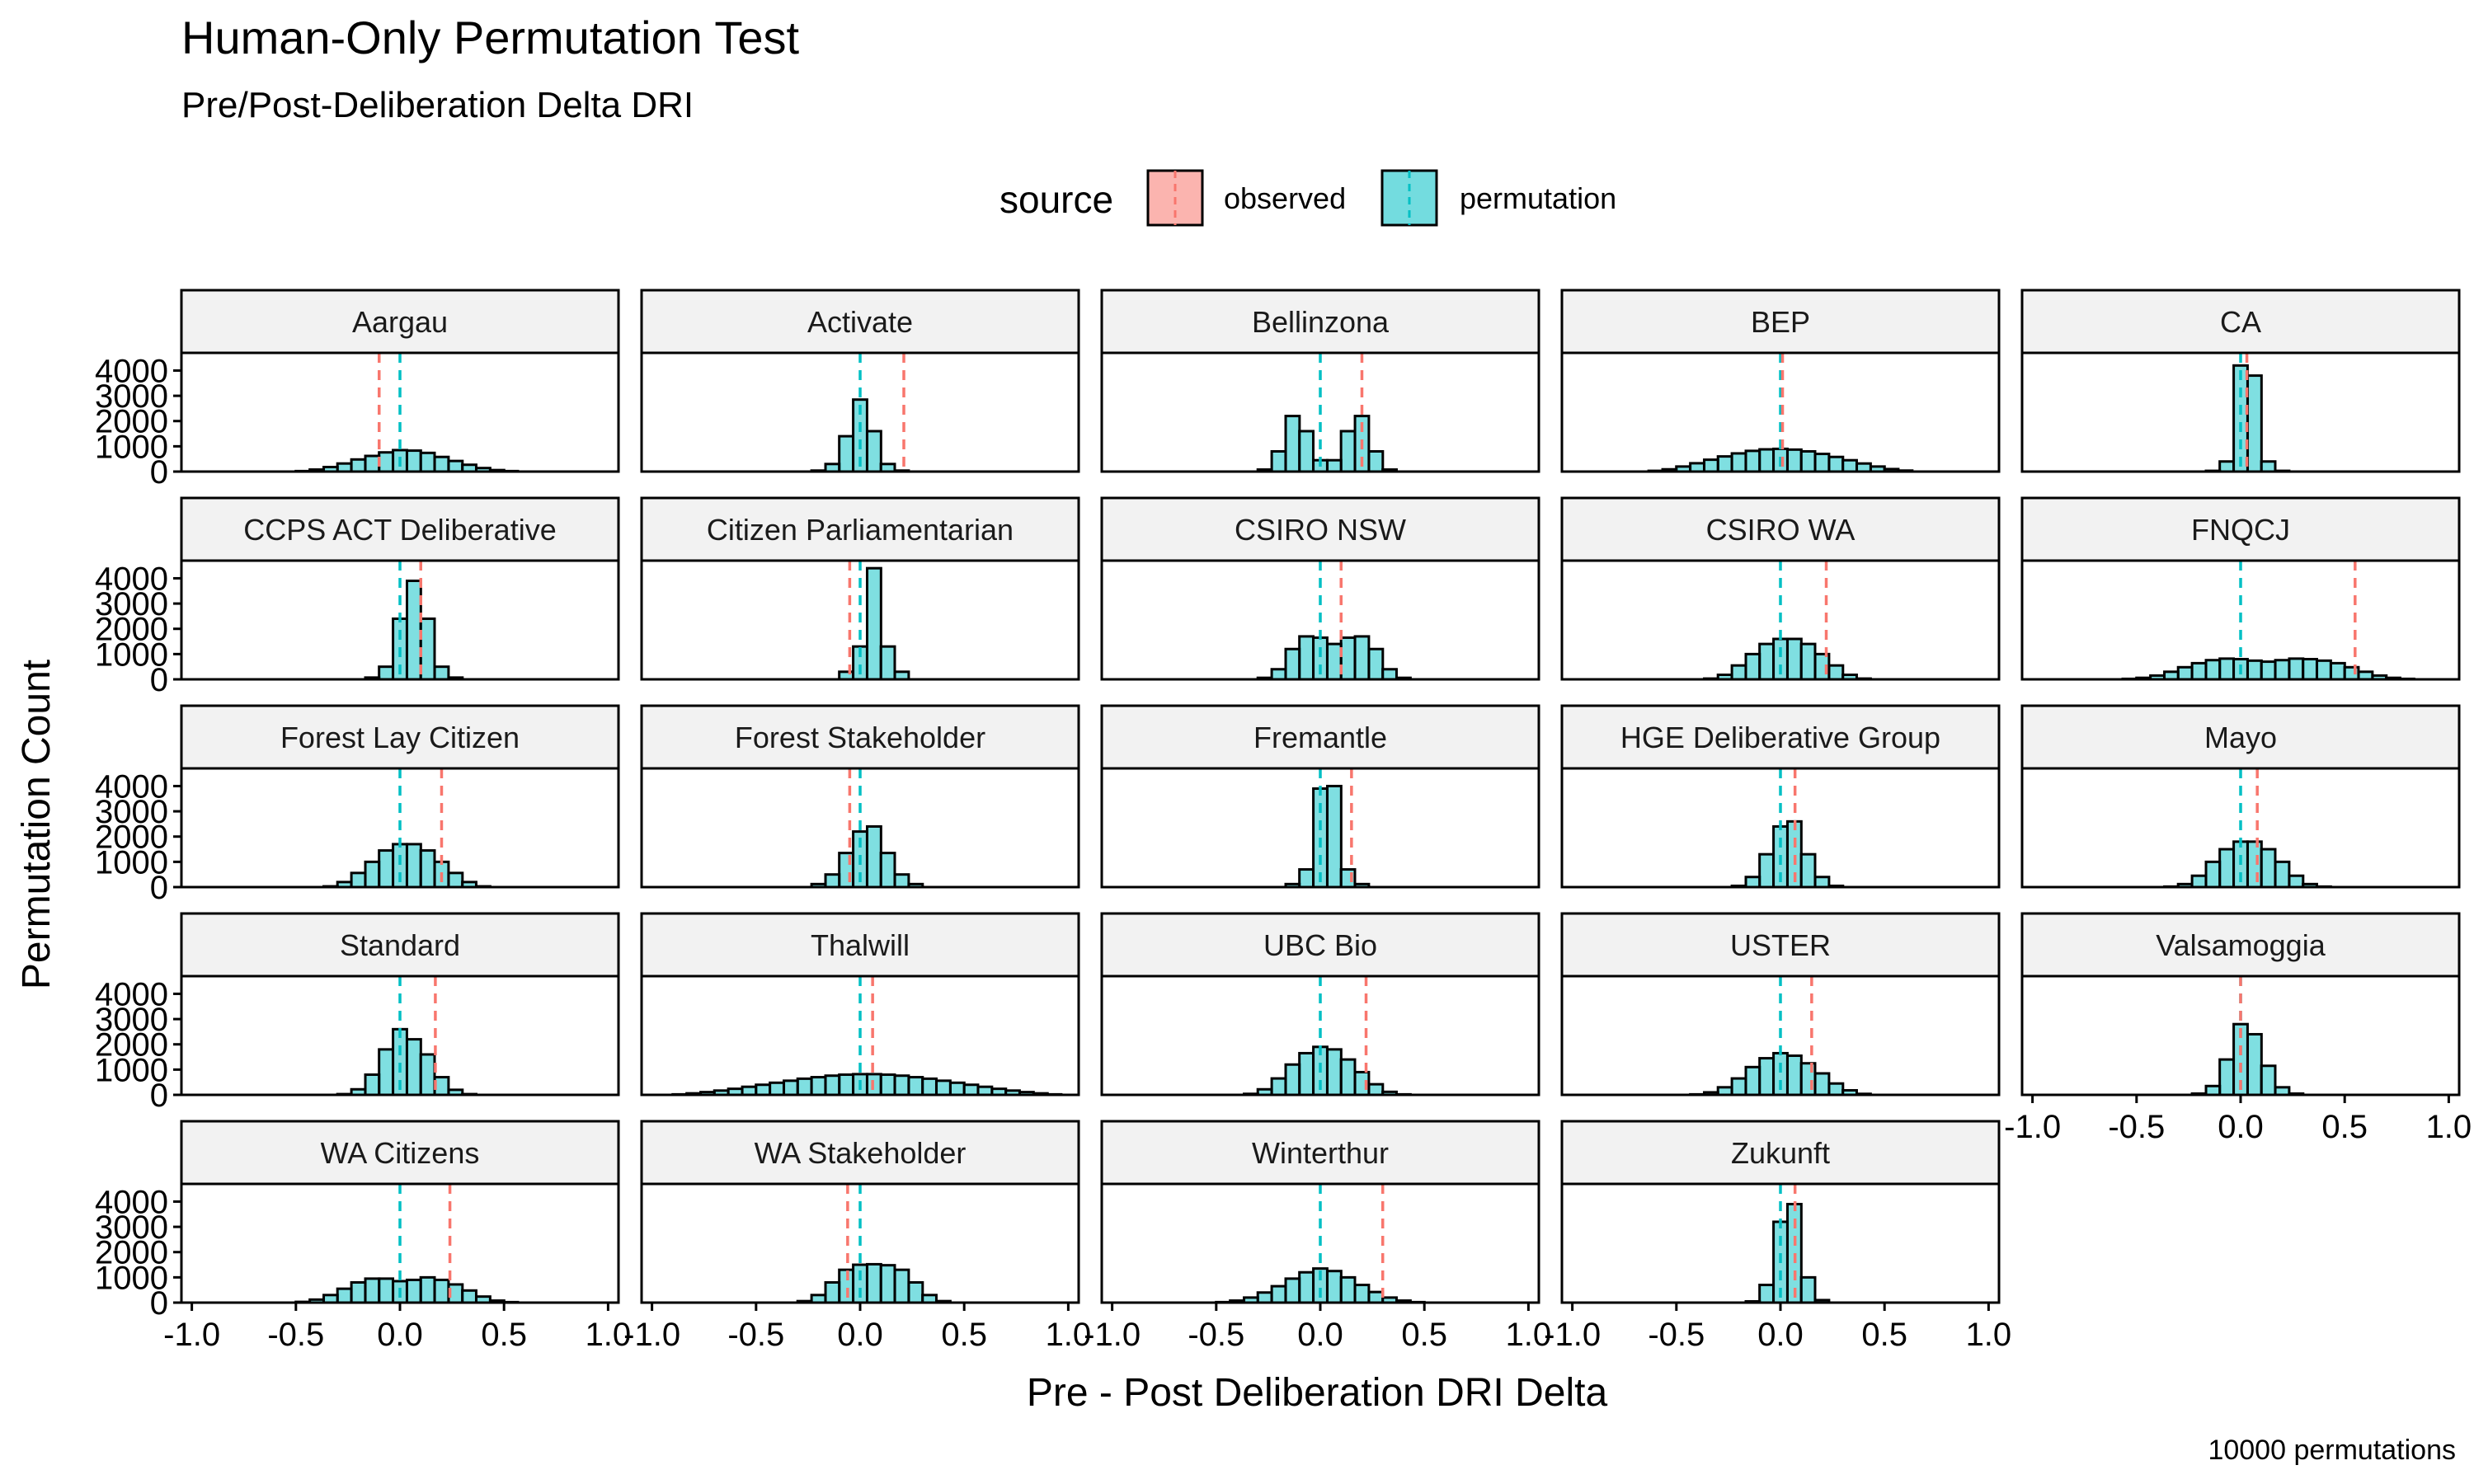  I want to click on facet-strip-thalwill, so click(860, 945).